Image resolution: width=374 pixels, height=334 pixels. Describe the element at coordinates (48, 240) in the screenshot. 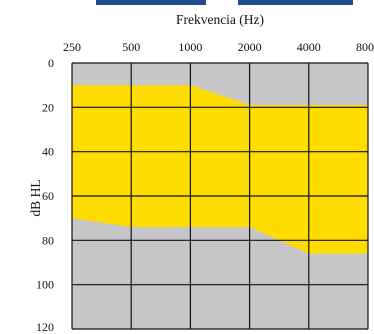

I see `y-tick-label-80: 80` at that location.